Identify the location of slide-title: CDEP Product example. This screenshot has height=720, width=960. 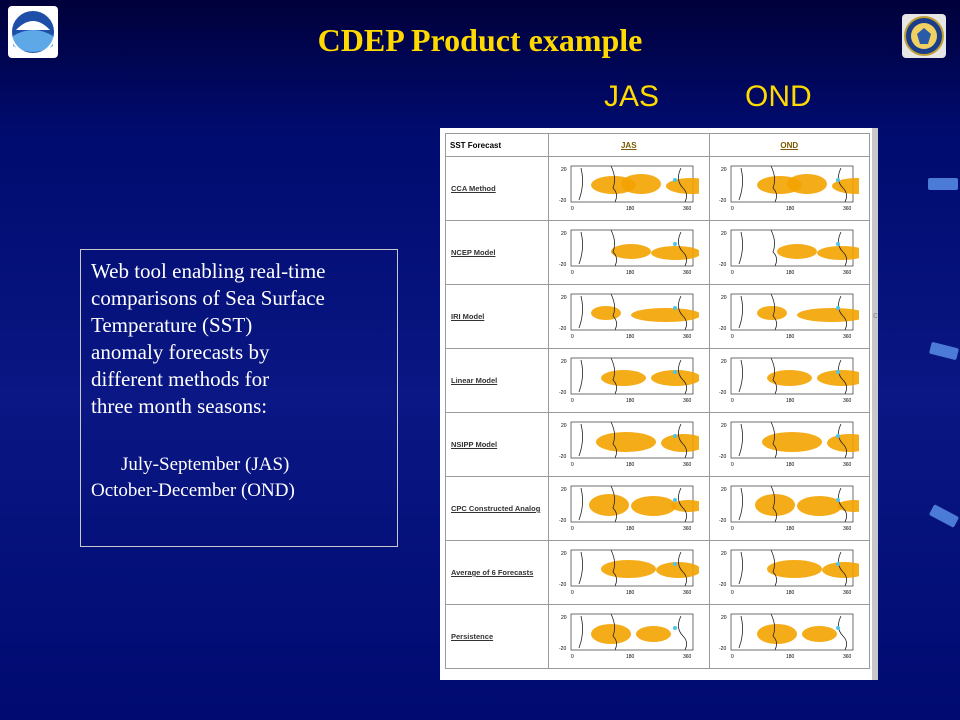
(480, 40).